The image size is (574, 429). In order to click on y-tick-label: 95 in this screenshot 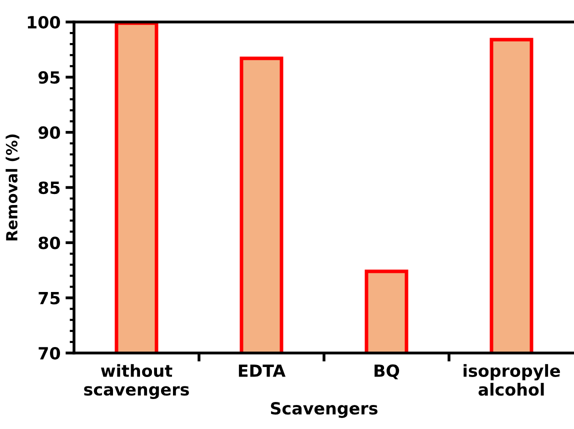, I will do `click(49, 77)`.